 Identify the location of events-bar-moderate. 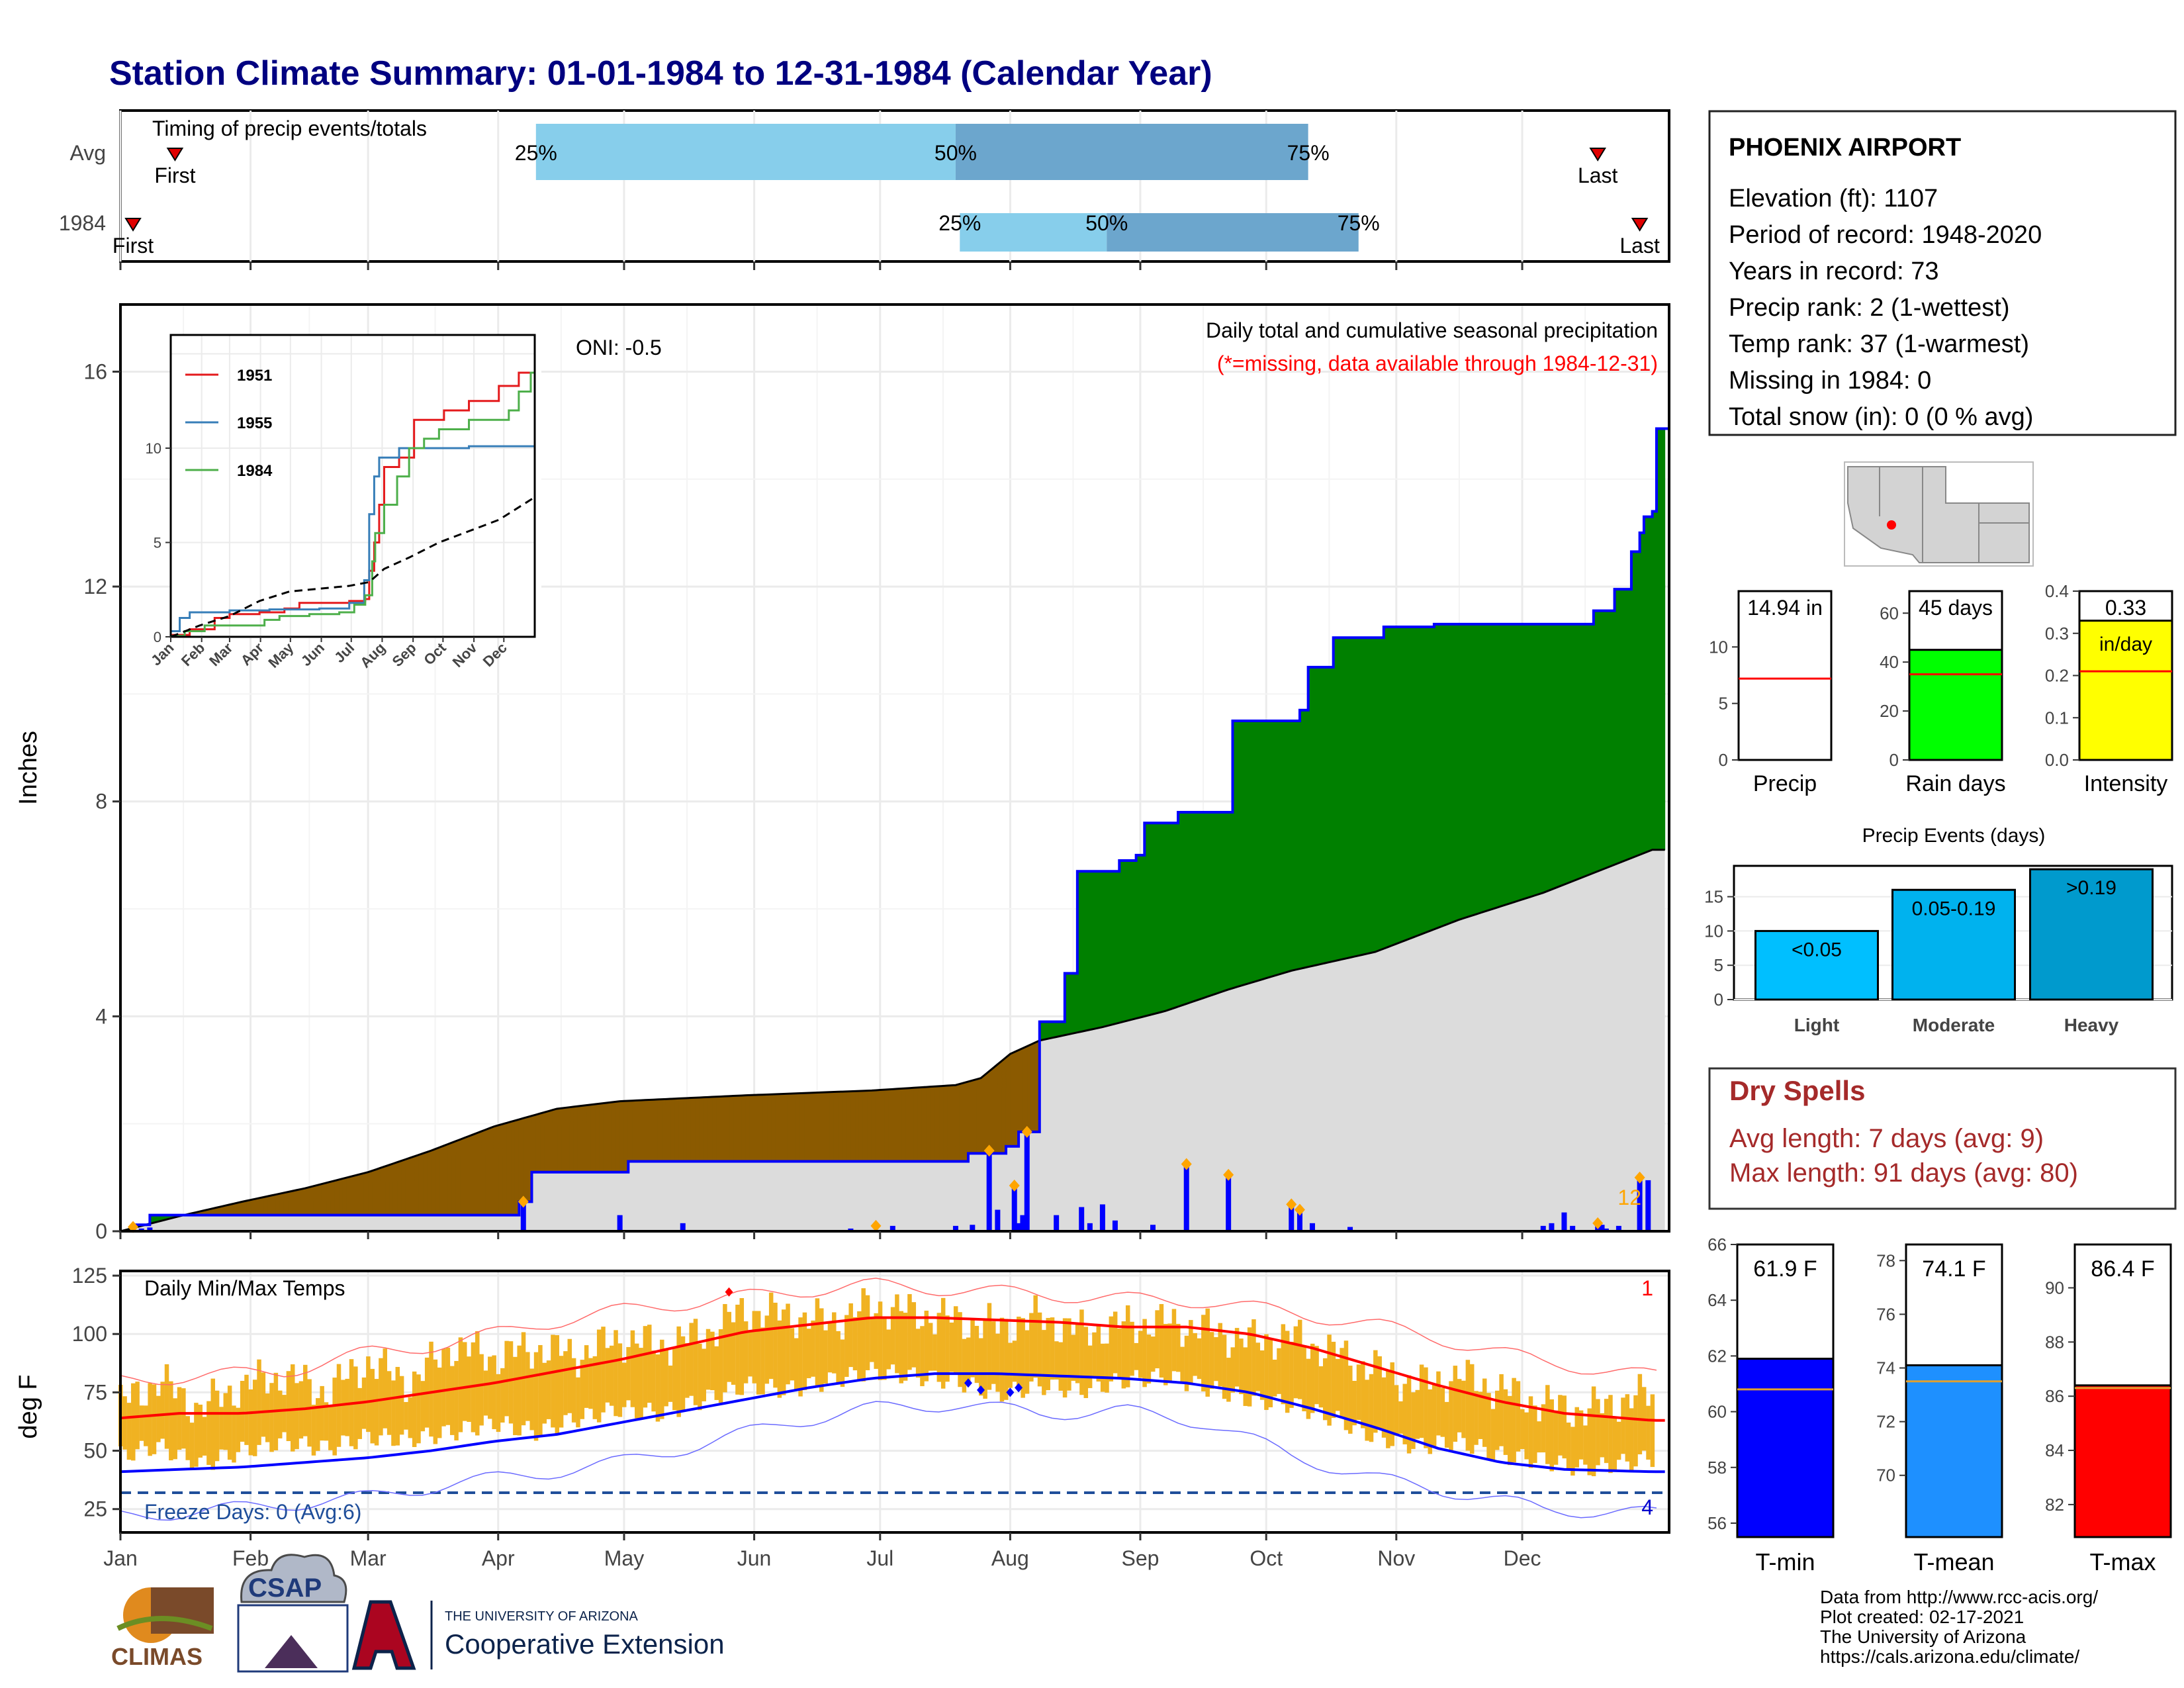
(1954, 944).